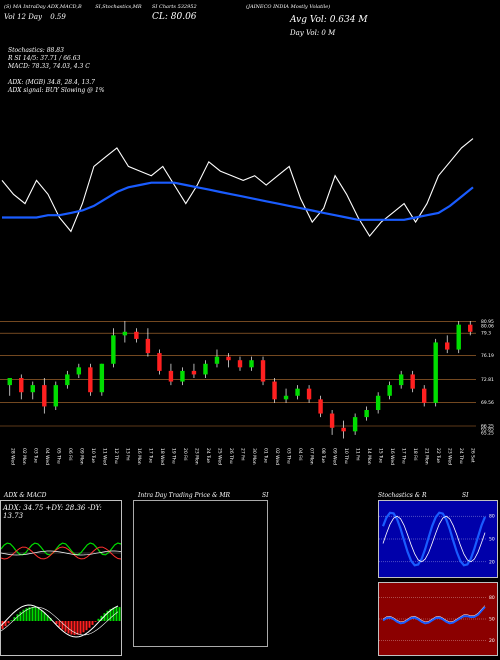 The height and width of the screenshot is (660, 500). What do you see at coordinates (12, 456) in the screenshot?
I see `x-tick-label: 28 Wed` at bounding box center [12, 456].